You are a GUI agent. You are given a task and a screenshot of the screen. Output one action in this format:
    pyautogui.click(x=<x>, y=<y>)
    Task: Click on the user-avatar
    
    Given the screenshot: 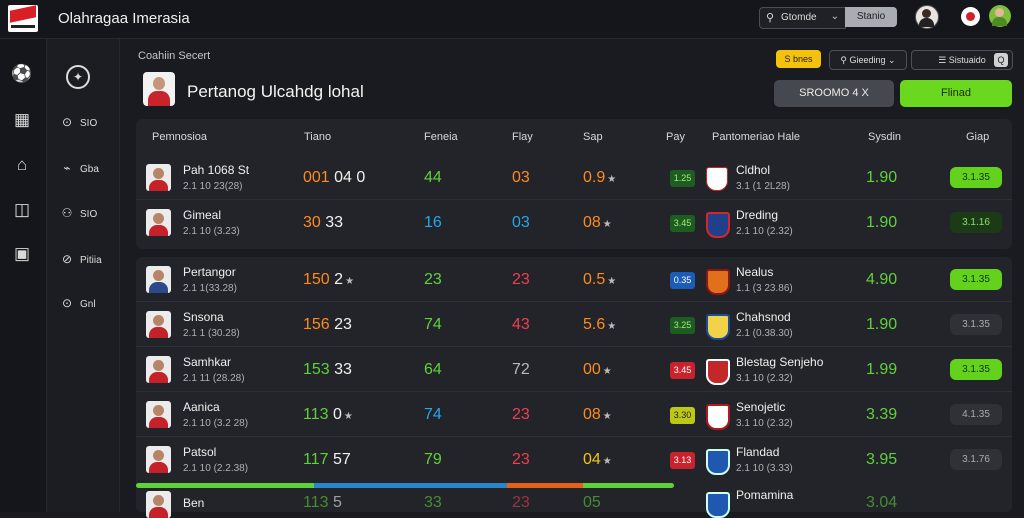 What is the action you would take?
    pyautogui.click(x=927, y=17)
    